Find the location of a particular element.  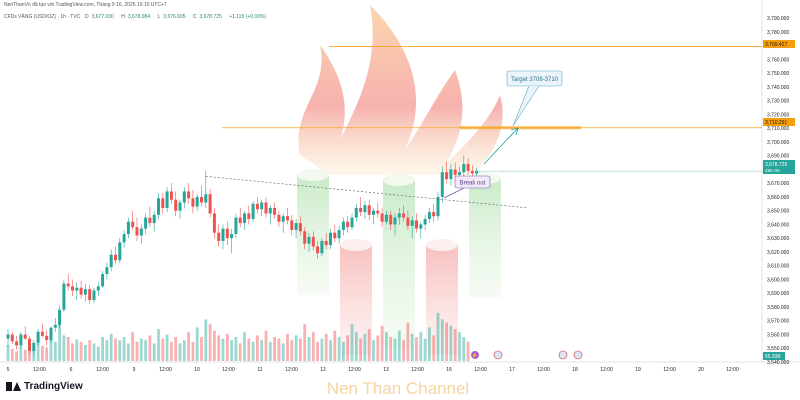

horizontal-levels is located at coordinates (492, 88).